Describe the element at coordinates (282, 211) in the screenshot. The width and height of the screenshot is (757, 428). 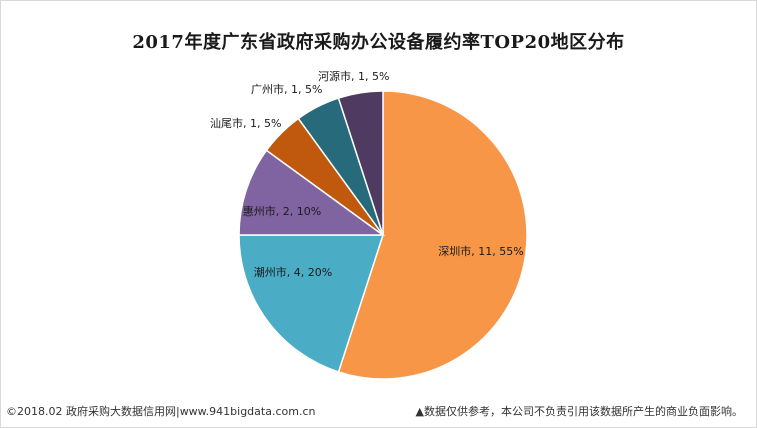
I see `slice-label-3: 惠州市, 2, 10%` at that location.